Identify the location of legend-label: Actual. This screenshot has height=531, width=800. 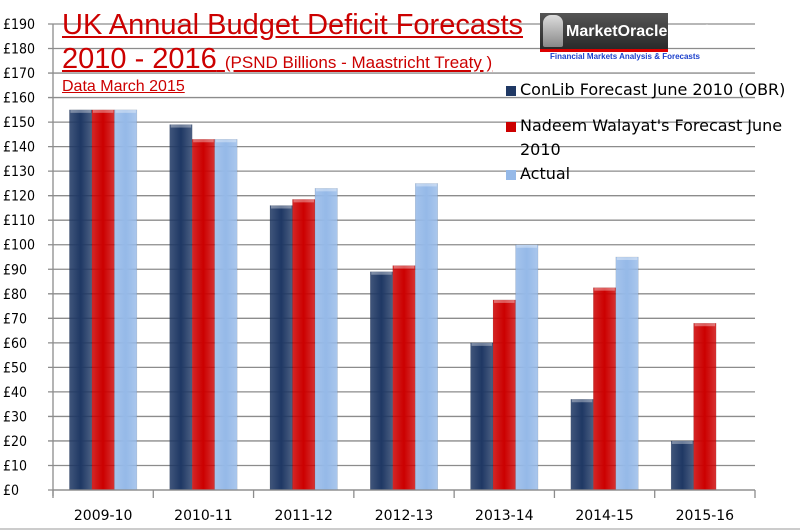
(545, 173).